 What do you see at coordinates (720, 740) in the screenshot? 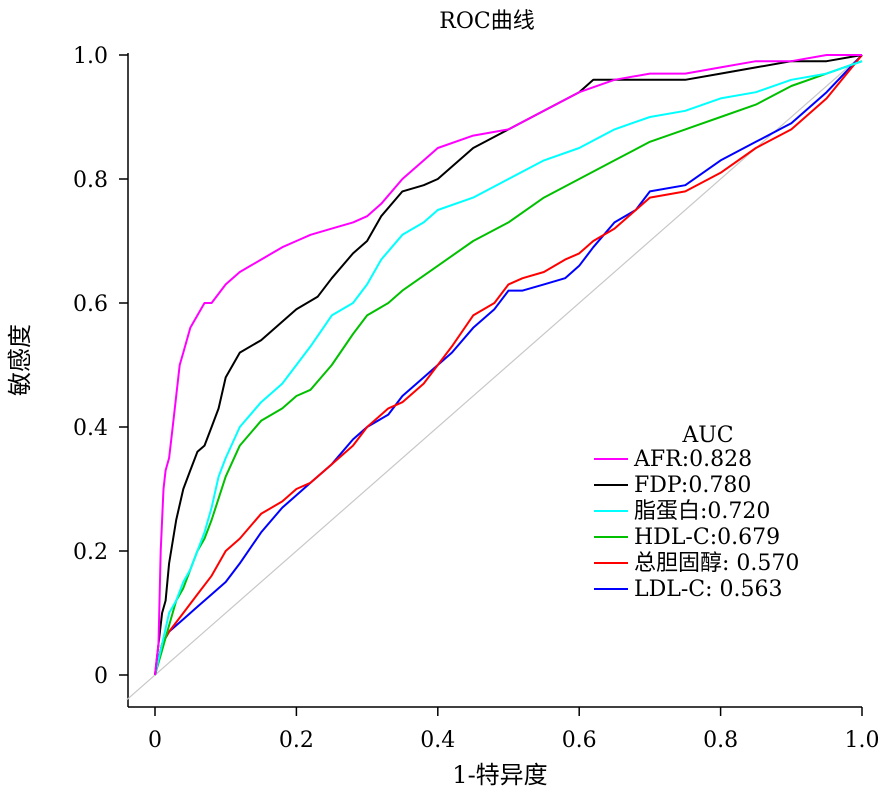
I see `x-tick-label: 0.8` at bounding box center [720, 740].